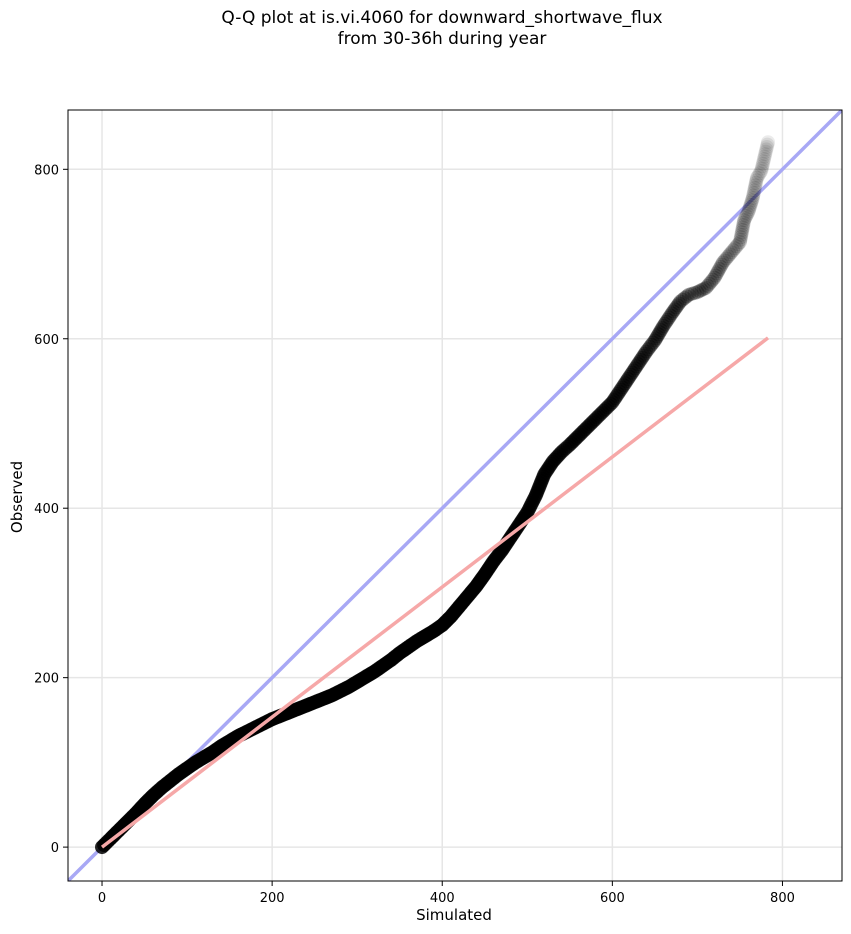  What do you see at coordinates (46, 170) in the screenshot?
I see `y-tick-label: 800` at bounding box center [46, 170].